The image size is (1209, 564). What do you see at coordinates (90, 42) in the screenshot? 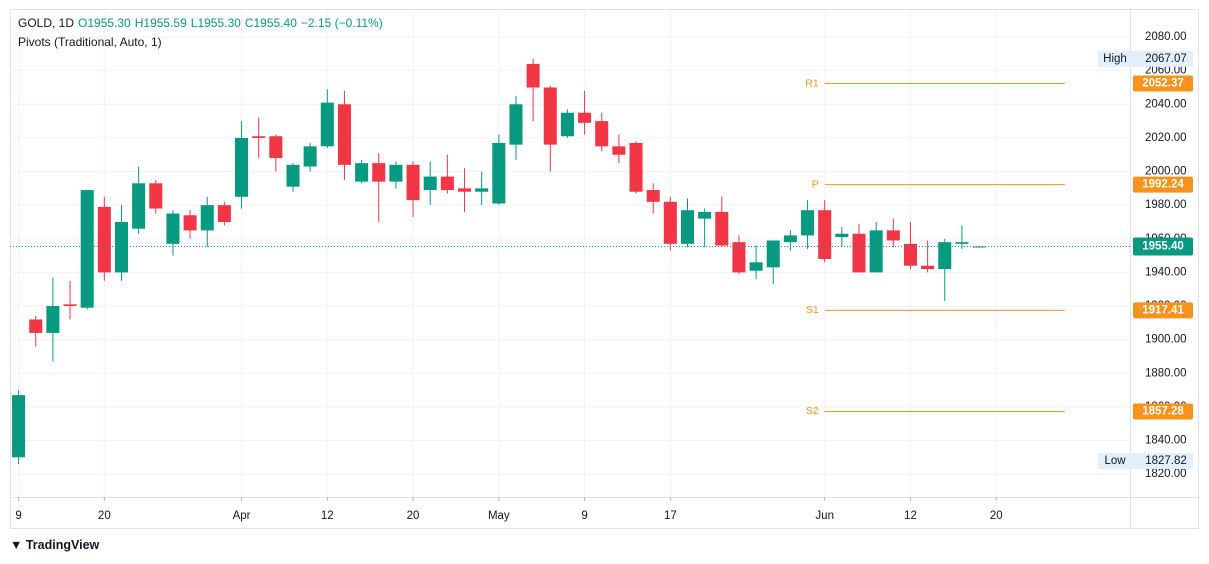
I see `indicator-label: Pivots (Traditional, Auto, 1)` at bounding box center [90, 42].